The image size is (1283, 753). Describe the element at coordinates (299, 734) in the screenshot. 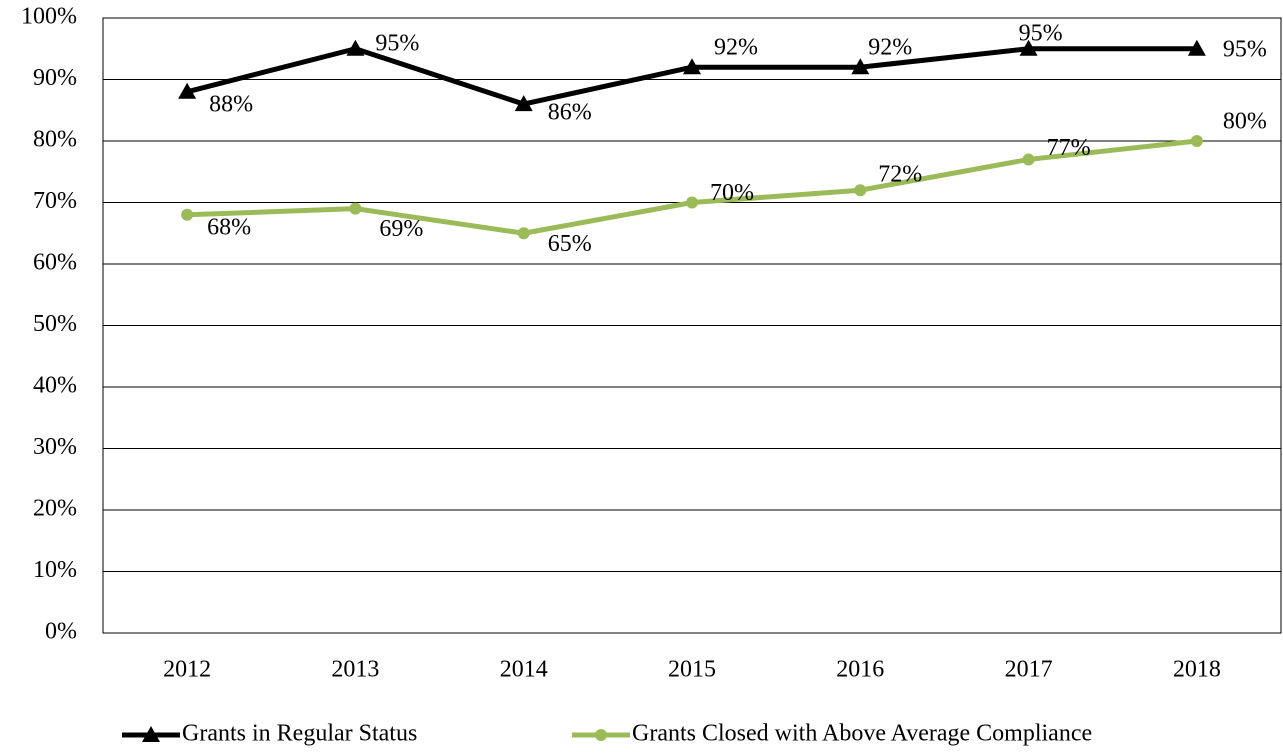

I see `legend-label: Grants in Regular Status` at that location.